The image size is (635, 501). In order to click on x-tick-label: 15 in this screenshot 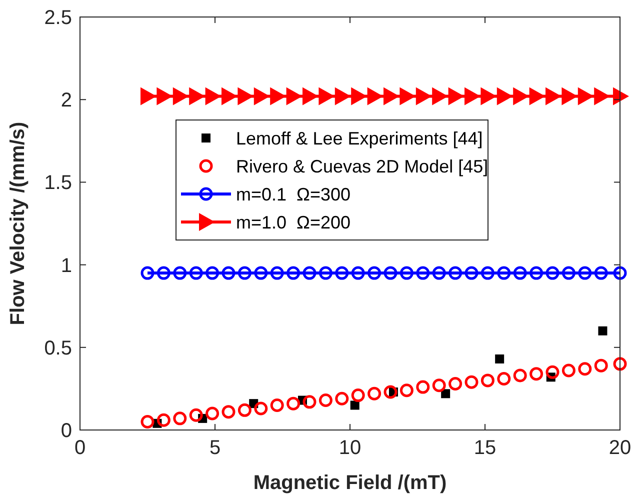, I will do `click(485, 448)`.